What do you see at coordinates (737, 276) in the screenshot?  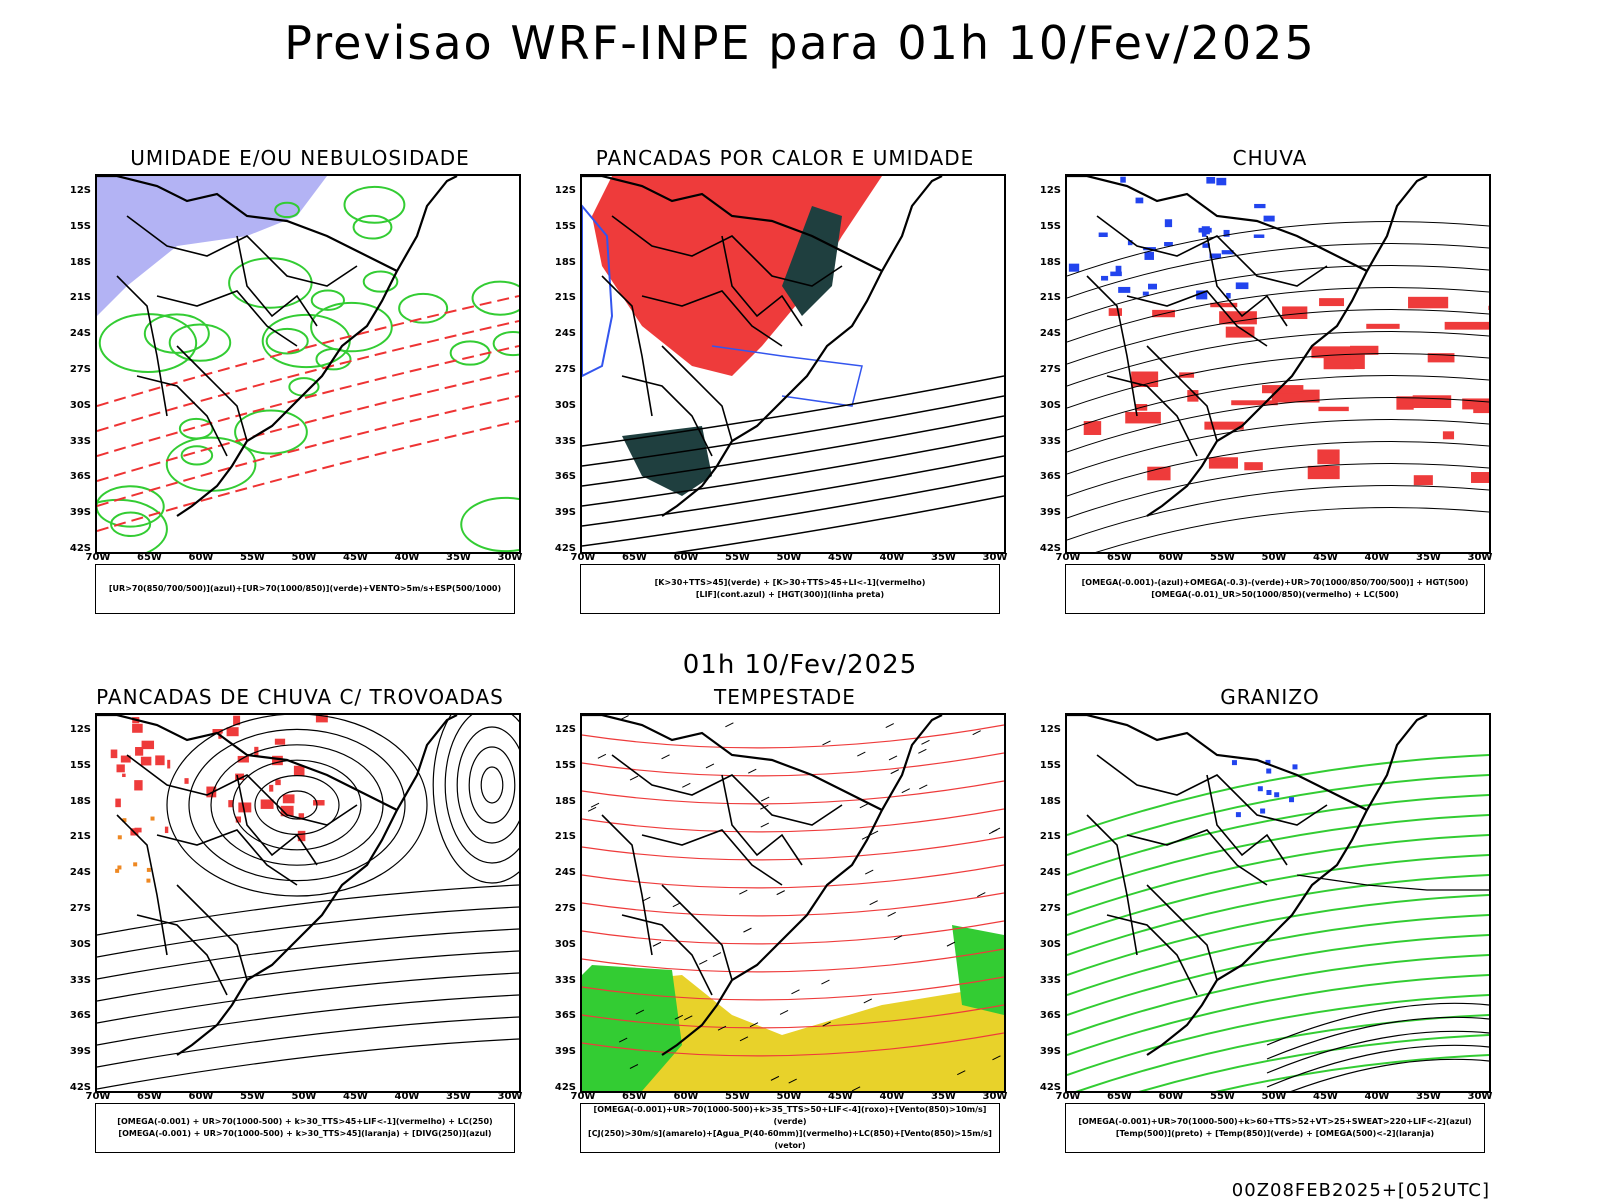 I see `heat-area-red` at bounding box center [737, 276].